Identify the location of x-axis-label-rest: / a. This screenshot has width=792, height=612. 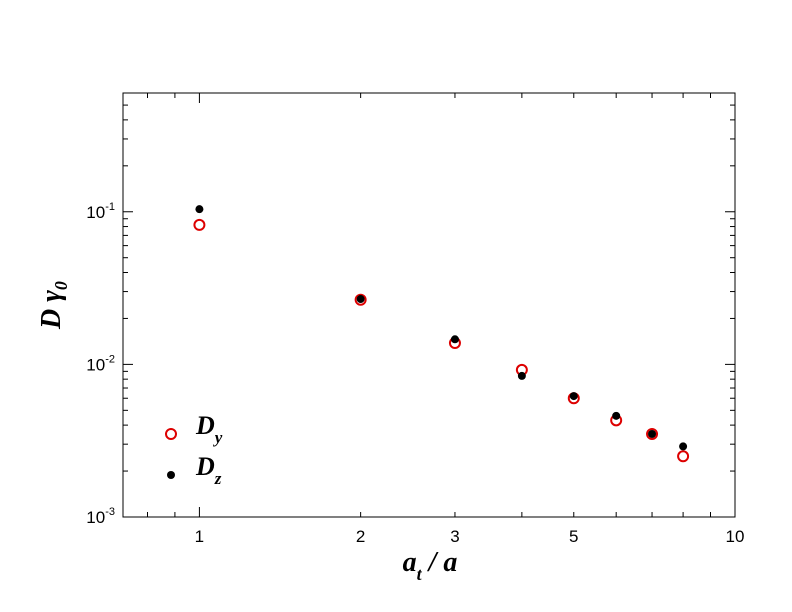
(440, 562).